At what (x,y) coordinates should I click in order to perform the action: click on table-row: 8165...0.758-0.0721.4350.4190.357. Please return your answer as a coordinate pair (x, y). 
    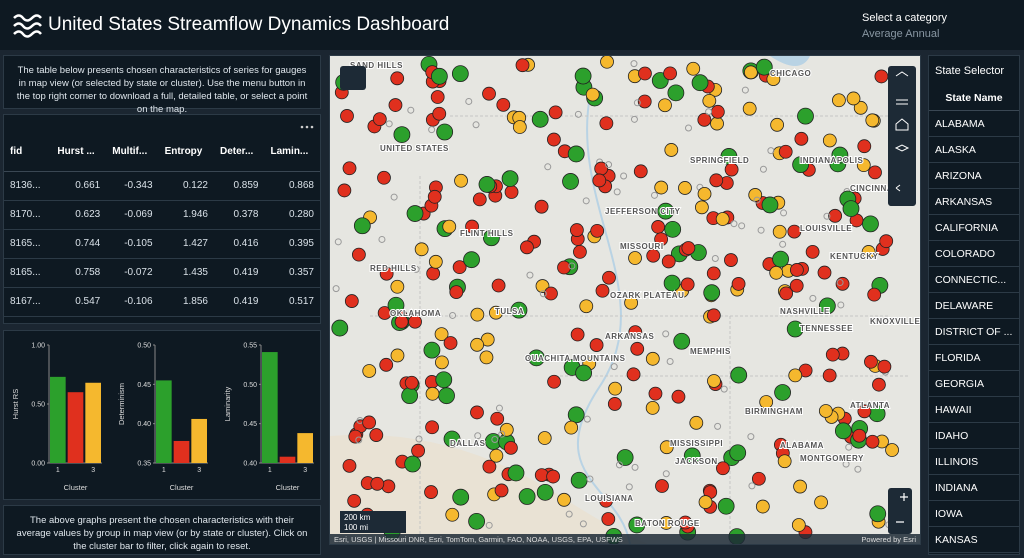
    Looking at the image, I should click on (162, 272).